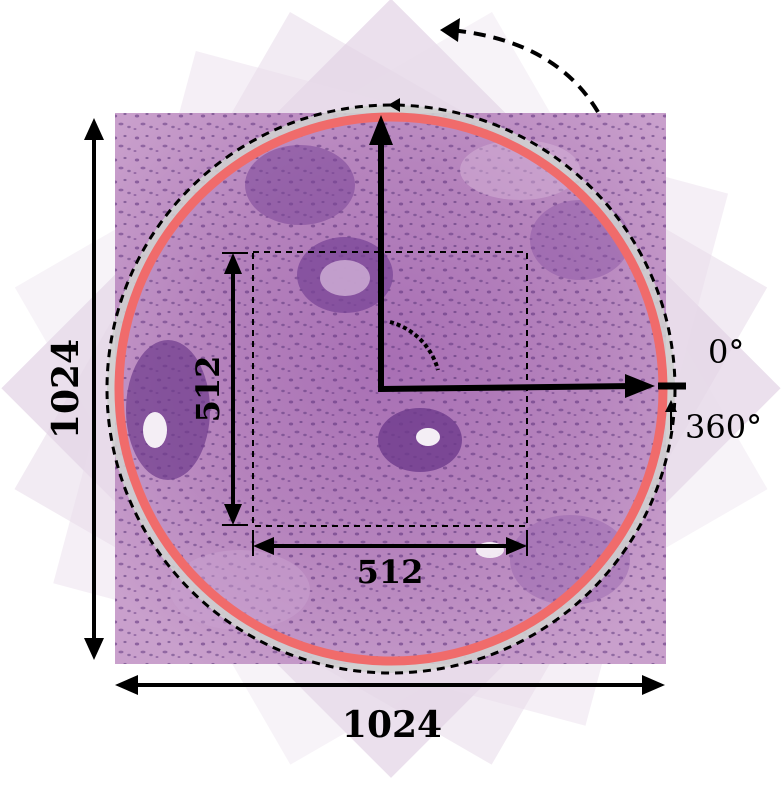 Image resolution: width=782 pixels, height=786 pixels. What do you see at coordinates (726, 352) in the screenshot?
I see `angle-start-label: 0°` at bounding box center [726, 352].